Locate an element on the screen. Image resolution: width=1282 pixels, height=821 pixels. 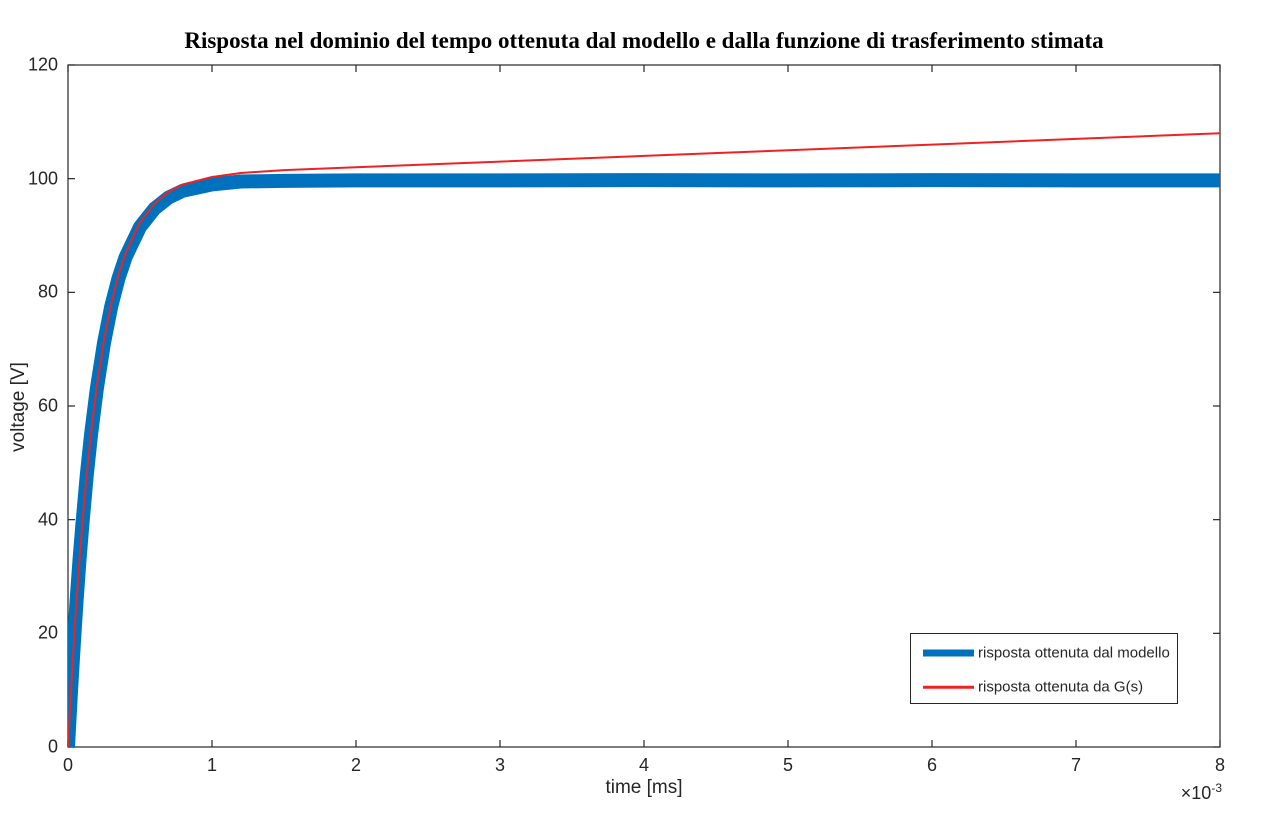
legend-line-sample-model is located at coordinates (948, 653).